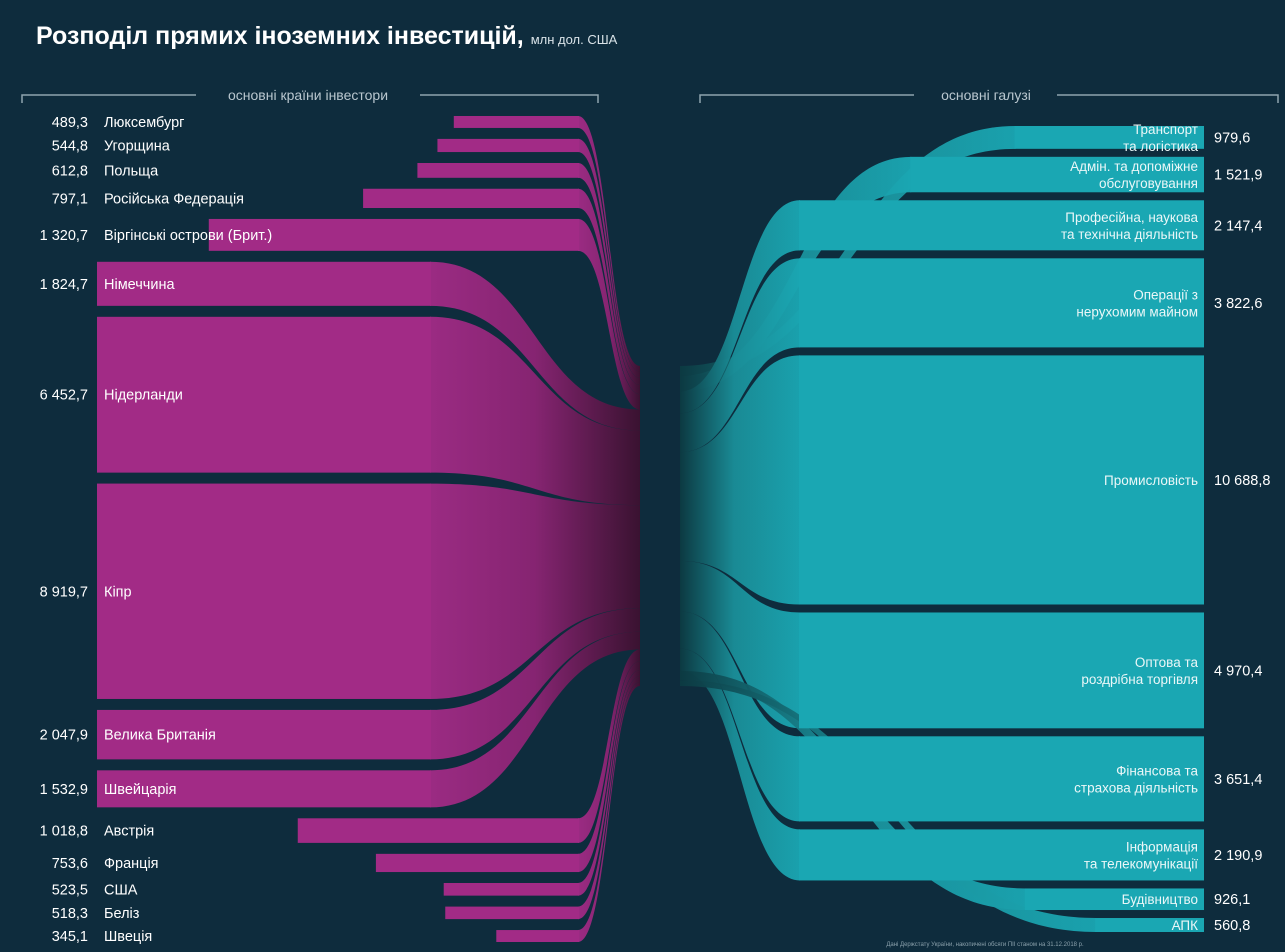 This screenshot has height=952, width=1285. What do you see at coordinates (70, 890) in the screenshot?
I see `country-value-12: 523,5` at bounding box center [70, 890].